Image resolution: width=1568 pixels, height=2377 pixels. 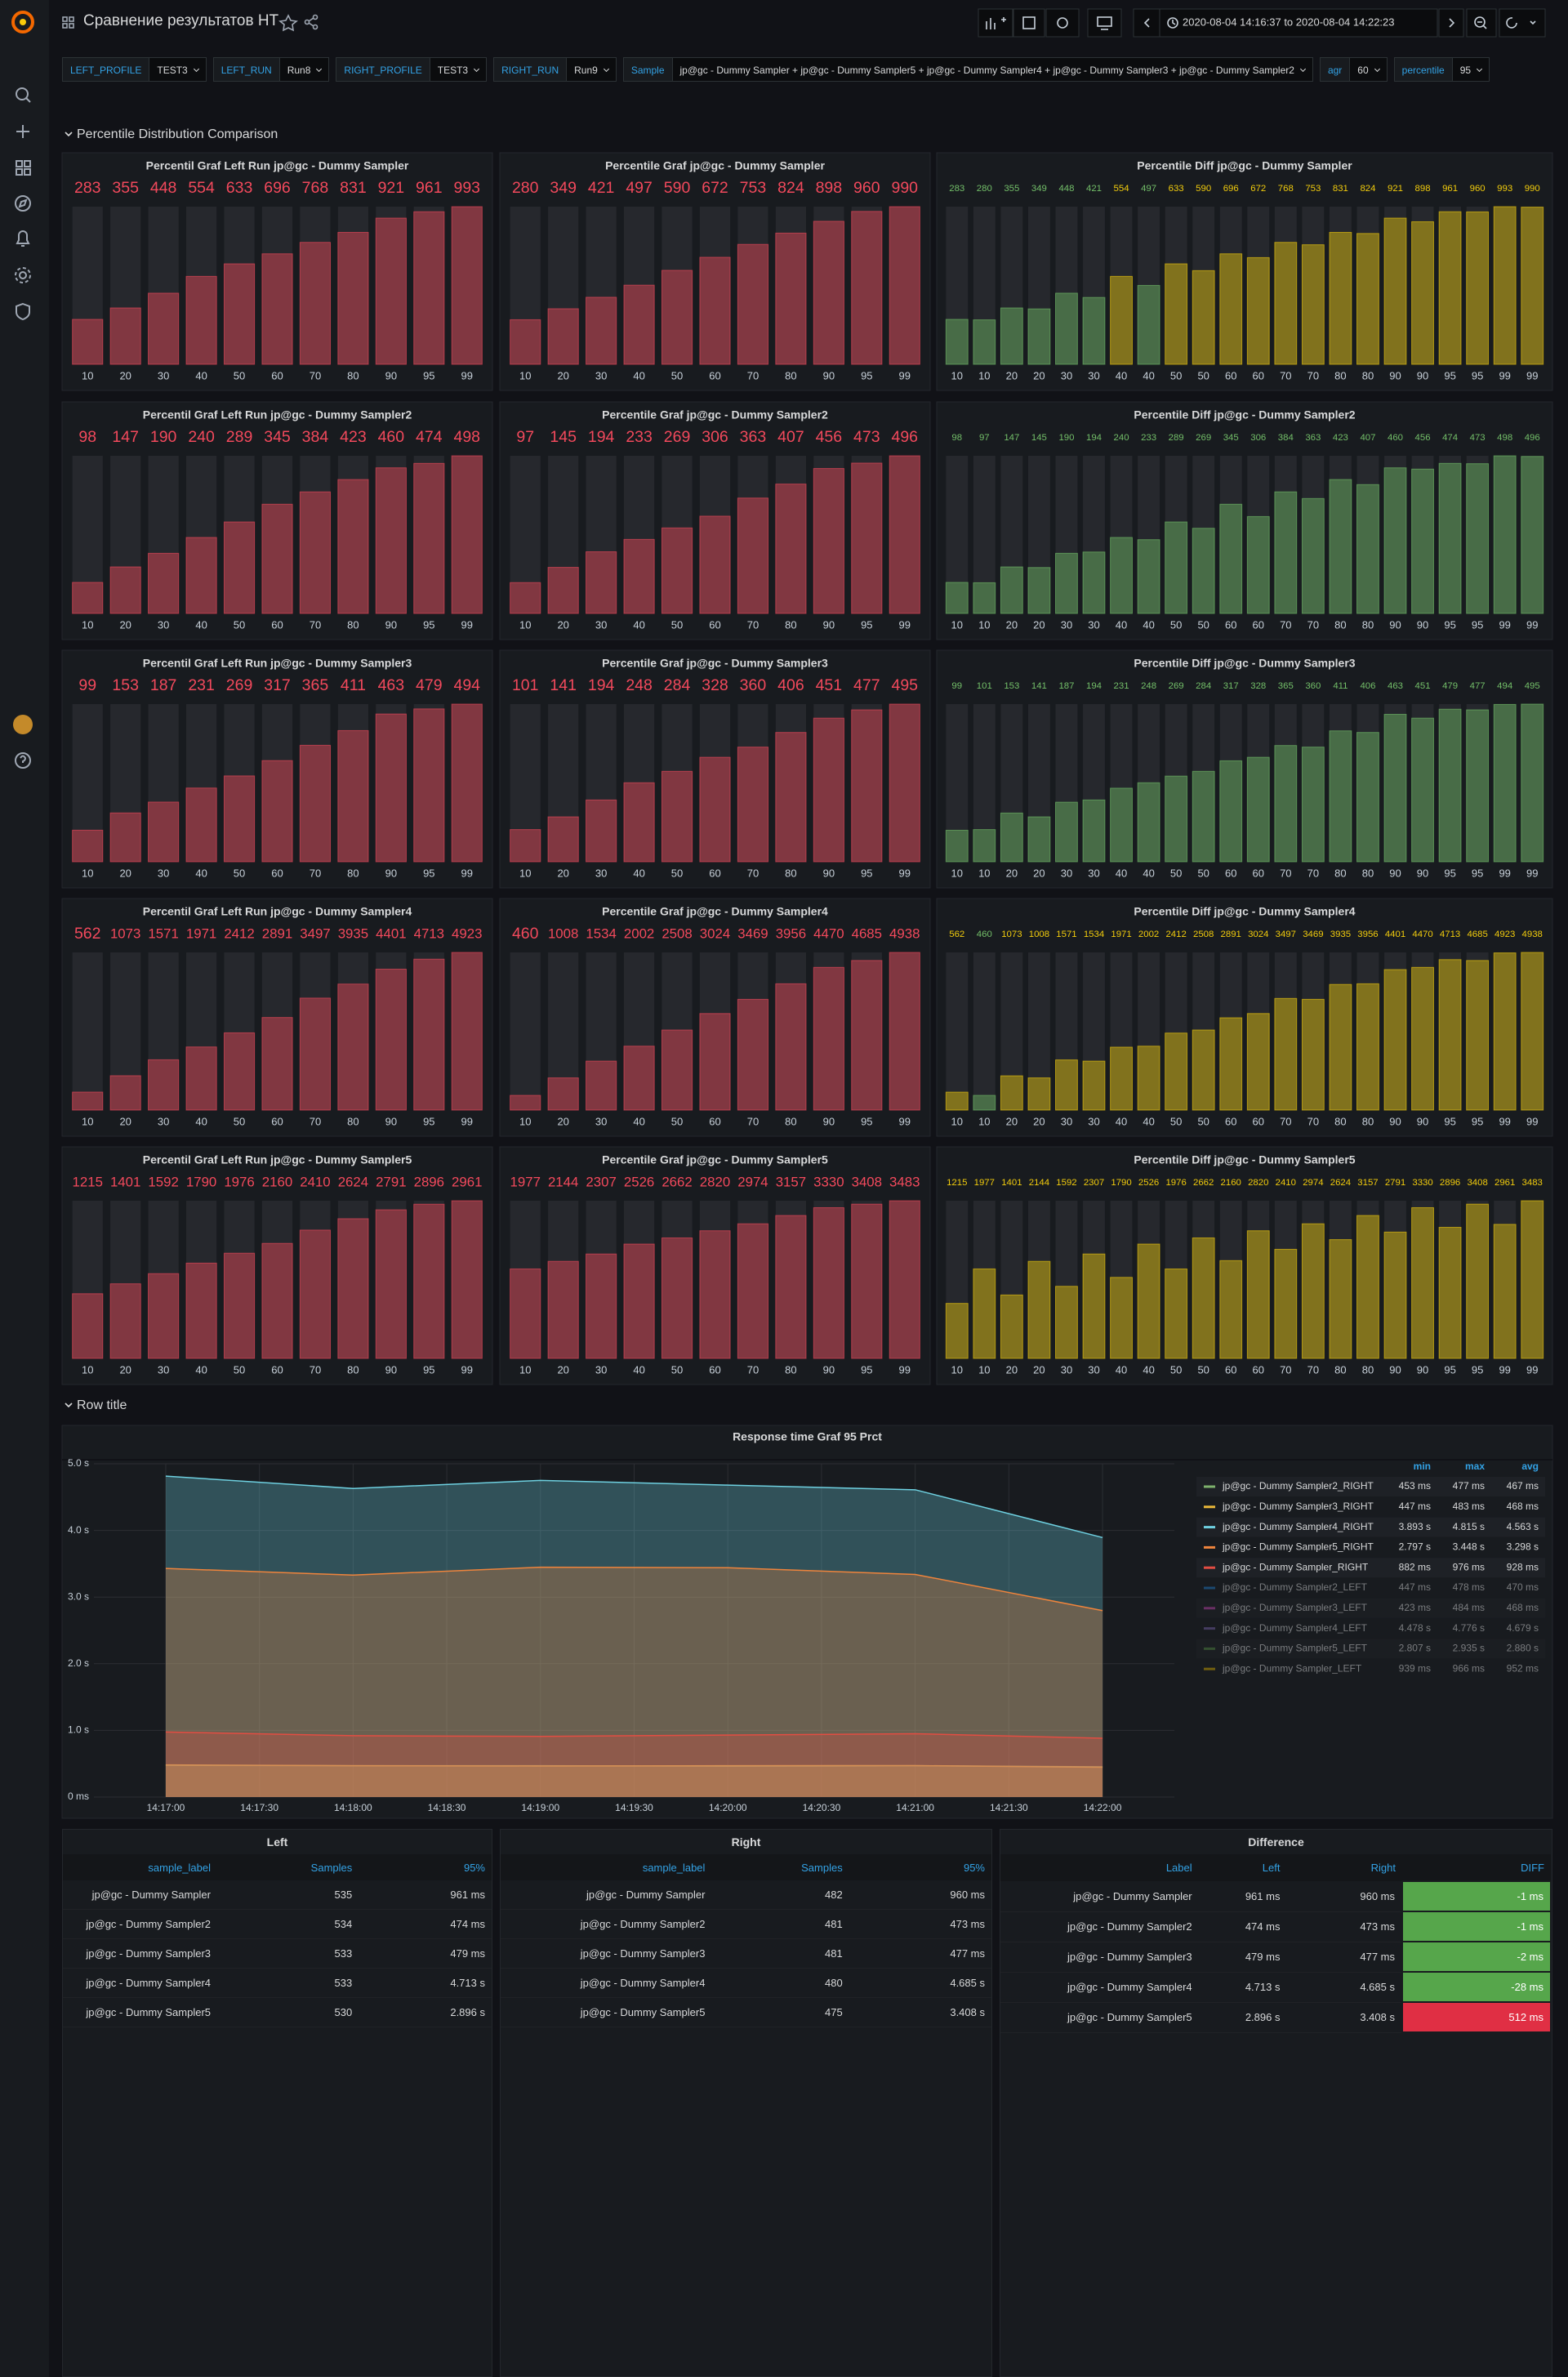 What do you see at coordinates (23, 168) in the screenshot?
I see `dashboards-icon` at bounding box center [23, 168].